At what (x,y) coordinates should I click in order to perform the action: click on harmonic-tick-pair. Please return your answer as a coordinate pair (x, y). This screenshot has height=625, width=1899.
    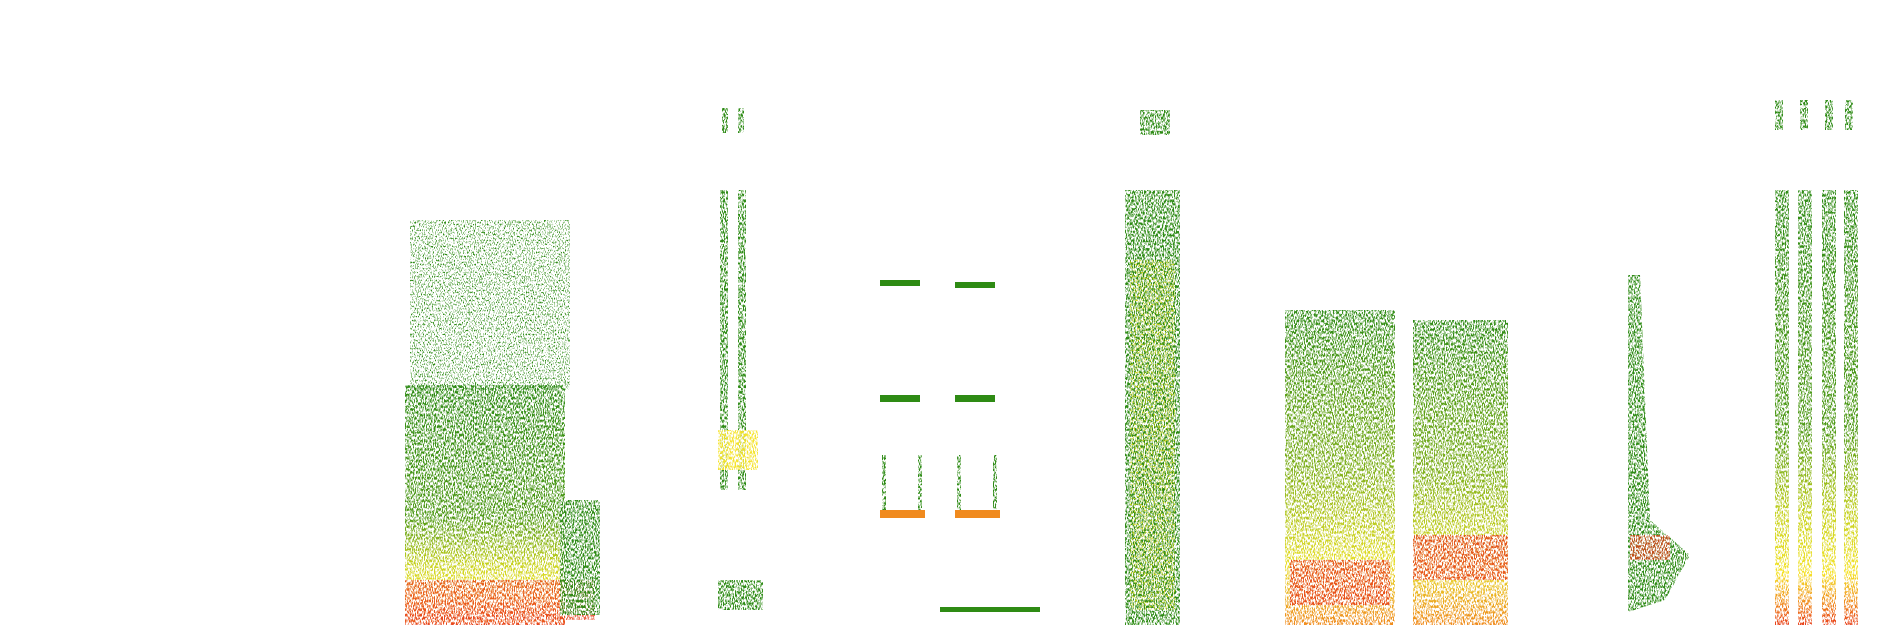
    Looking at the image, I should click on (740, 359).